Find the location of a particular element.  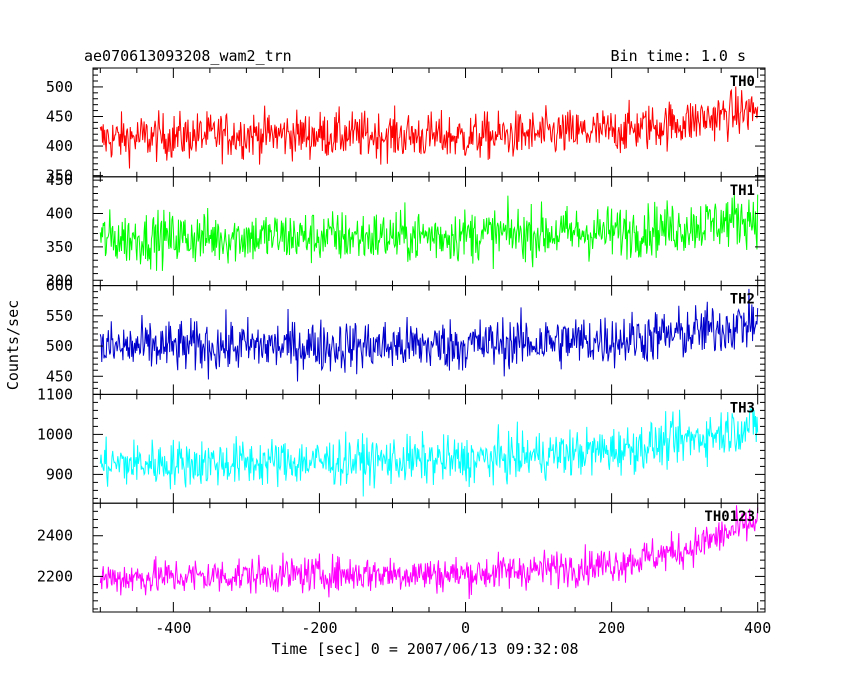

light-curve-th3 is located at coordinates (429, 451).